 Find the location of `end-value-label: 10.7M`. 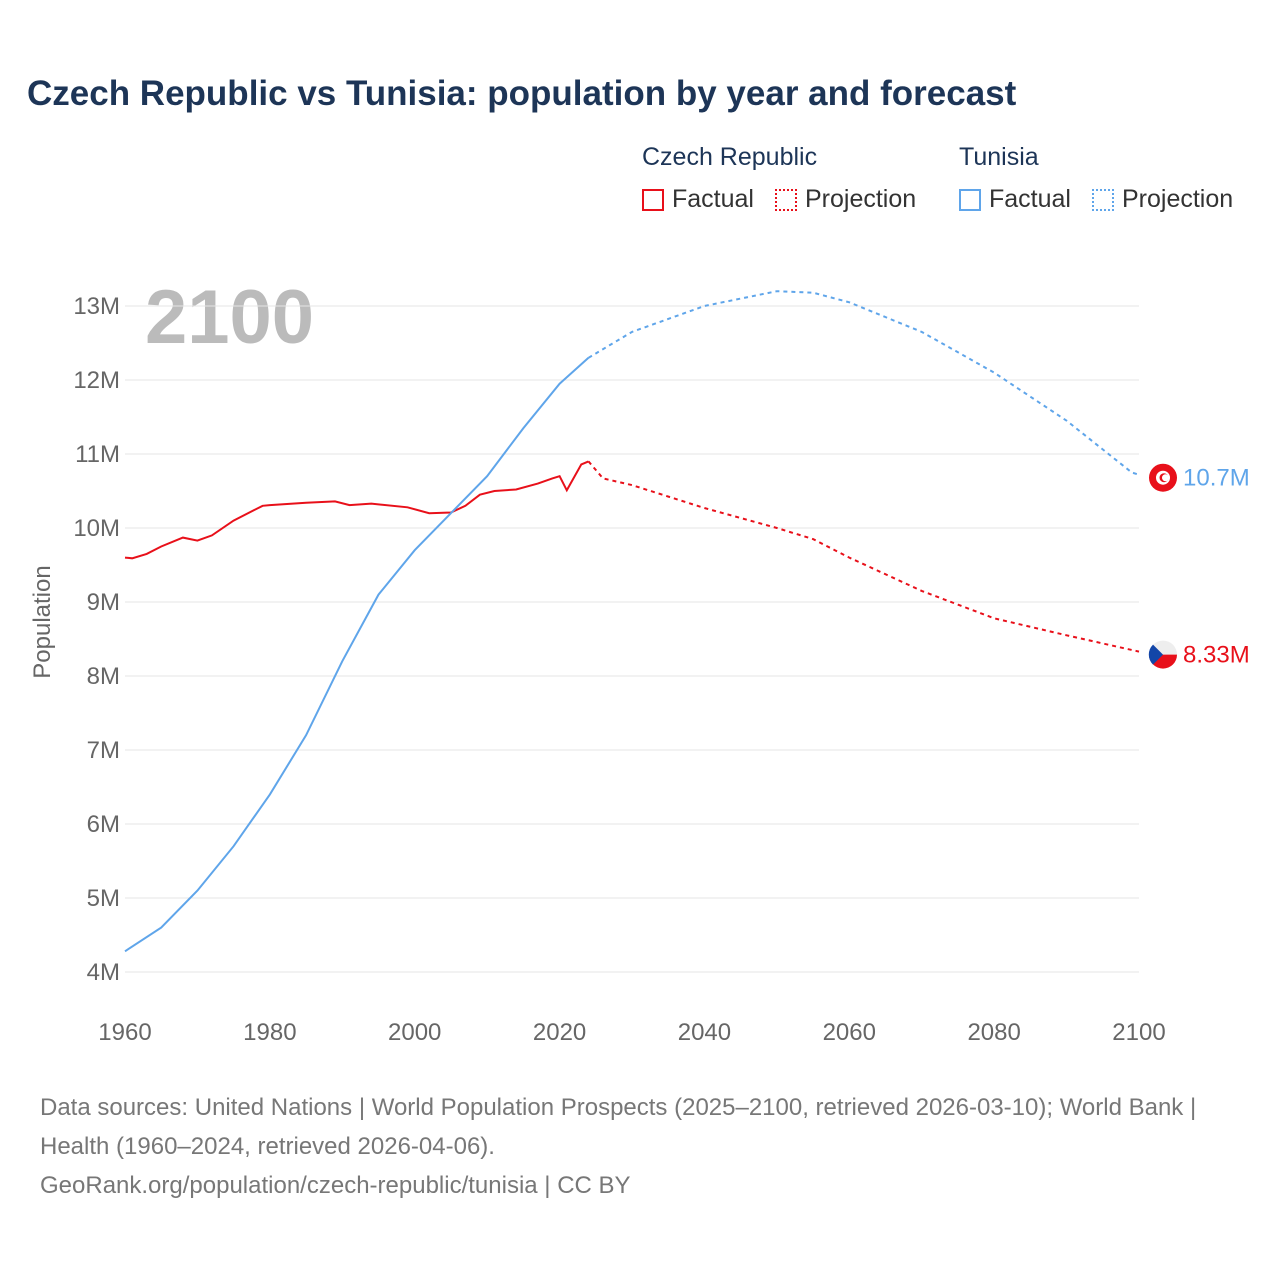

end-value-label: 10.7M is located at coordinates (1216, 478).